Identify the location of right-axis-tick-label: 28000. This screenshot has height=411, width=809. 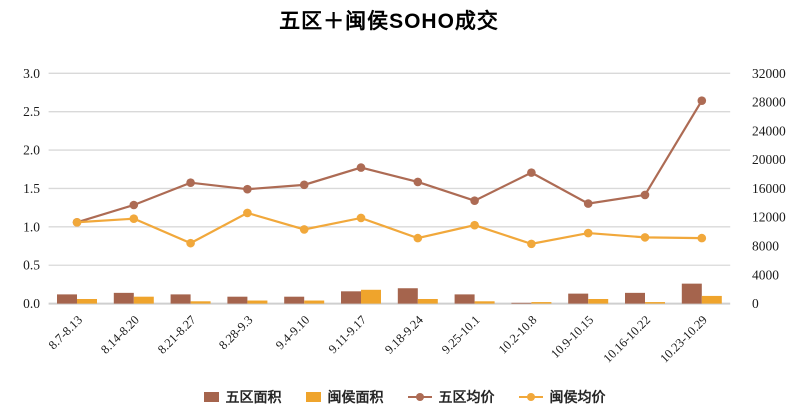
(769, 102).